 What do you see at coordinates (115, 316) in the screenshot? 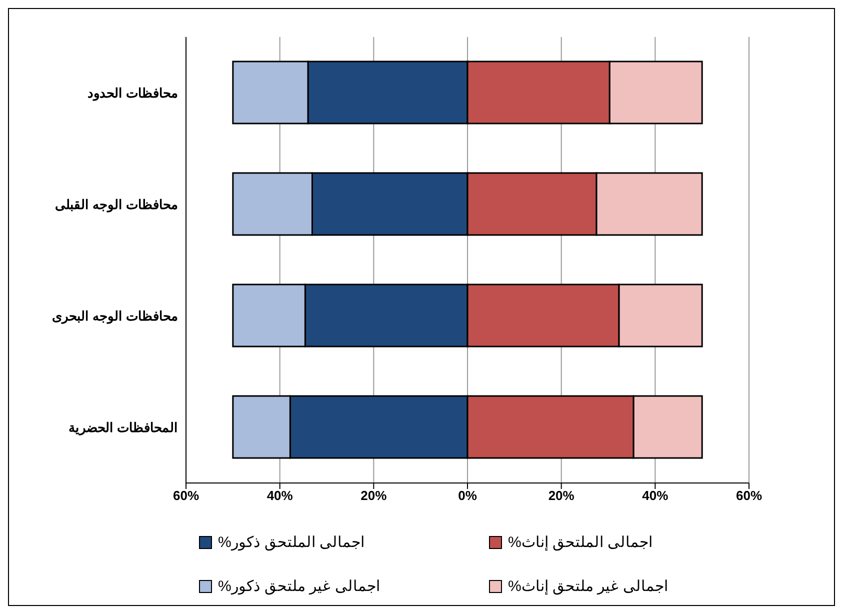
I see `y-tick-label: محافظات الوجه البحرى` at bounding box center [115, 316].